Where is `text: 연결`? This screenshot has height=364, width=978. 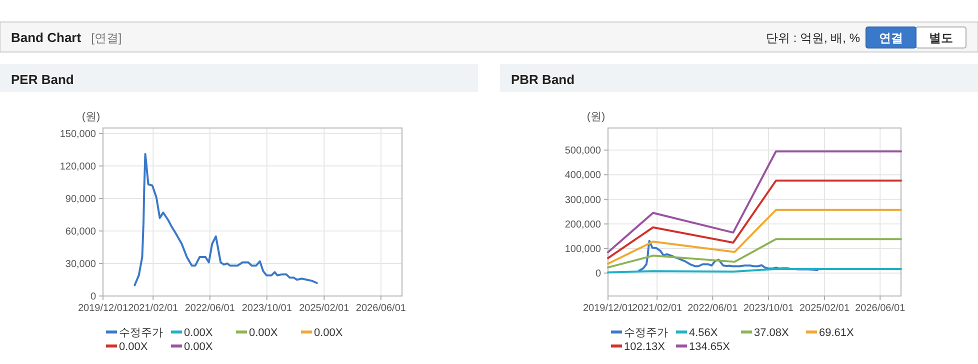 text: 연결 is located at coordinates (891, 38).